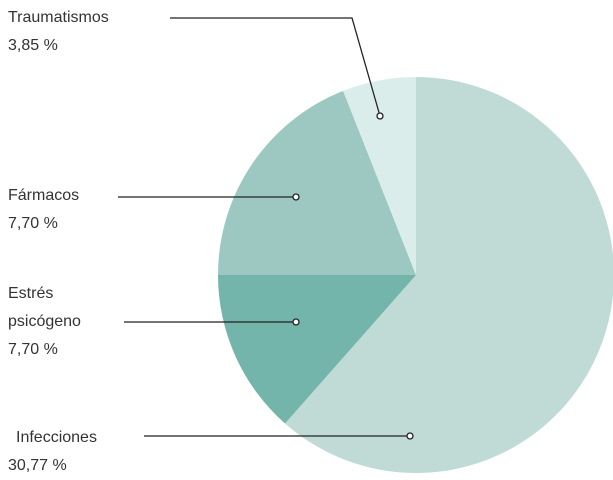 This screenshot has width=613, height=480. What do you see at coordinates (56, 437) in the screenshot?
I see `slice-name-infecciones: Infecciones` at bounding box center [56, 437].